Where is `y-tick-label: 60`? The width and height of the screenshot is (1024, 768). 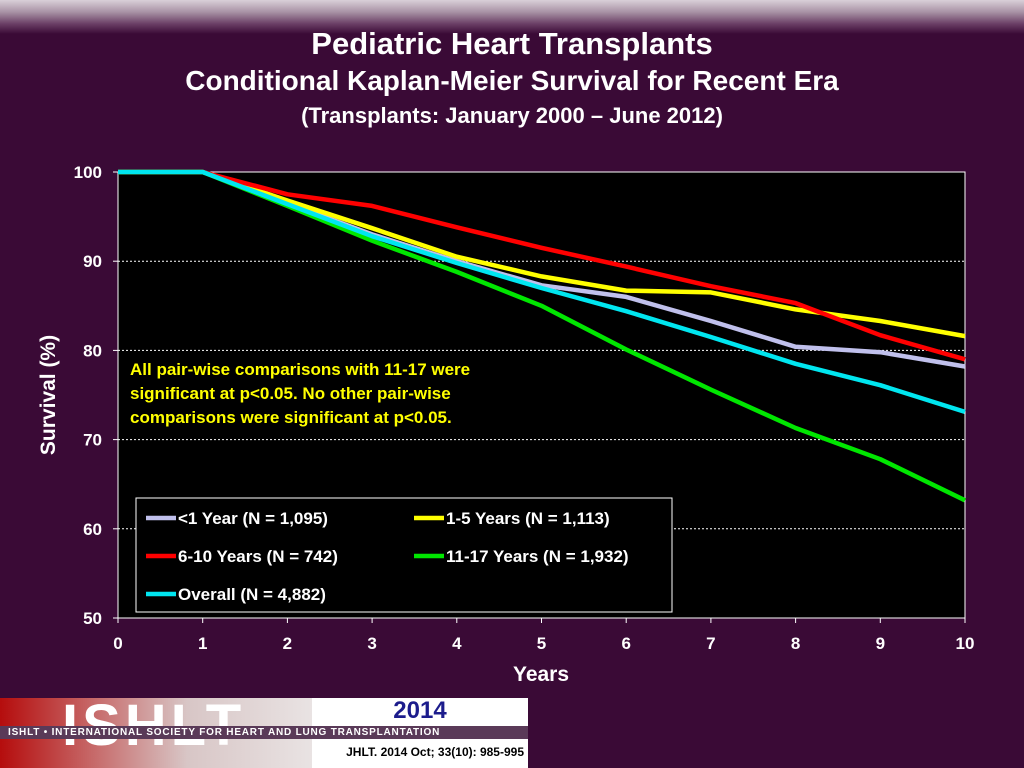 y-tick-label: 60 is located at coordinates (92, 529).